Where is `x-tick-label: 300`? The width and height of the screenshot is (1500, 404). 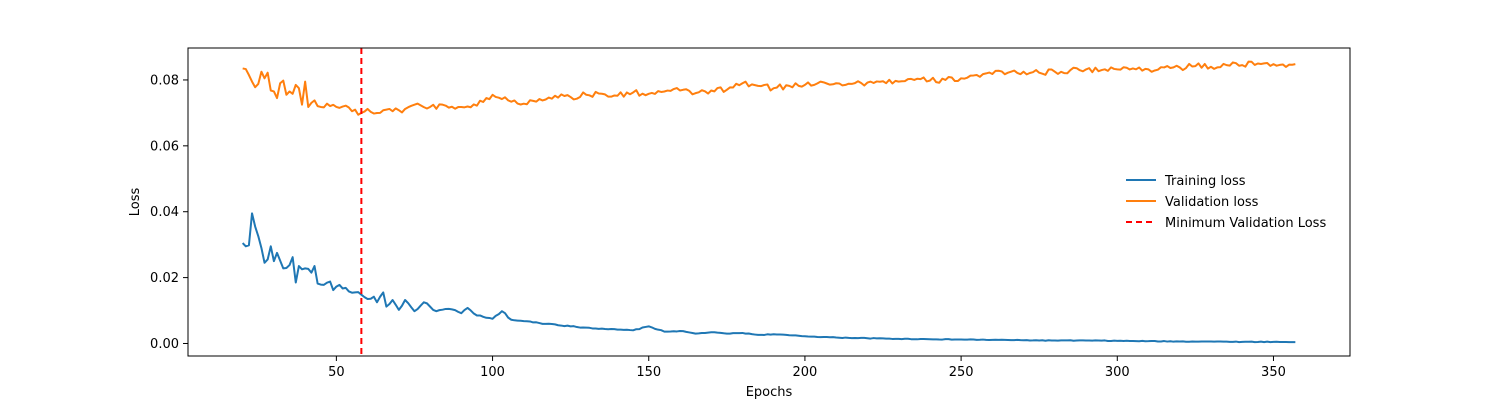
x-tick-label: 300 is located at coordinates (1117, 372).